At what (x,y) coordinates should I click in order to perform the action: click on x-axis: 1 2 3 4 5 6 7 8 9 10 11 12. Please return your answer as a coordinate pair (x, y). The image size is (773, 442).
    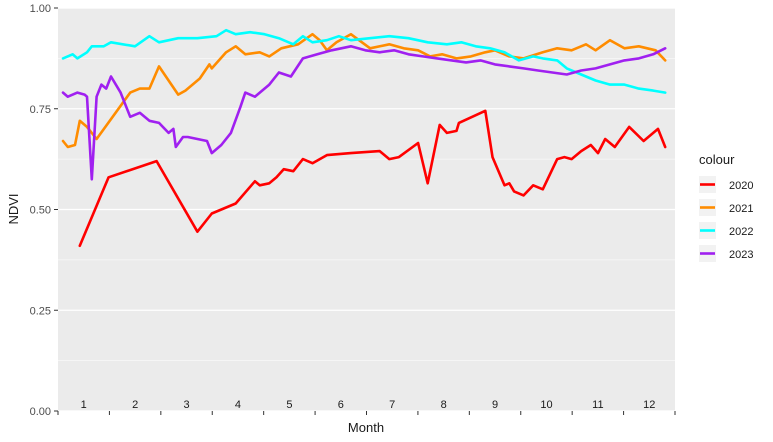
    Looking at the image, I should click on (366, 407).